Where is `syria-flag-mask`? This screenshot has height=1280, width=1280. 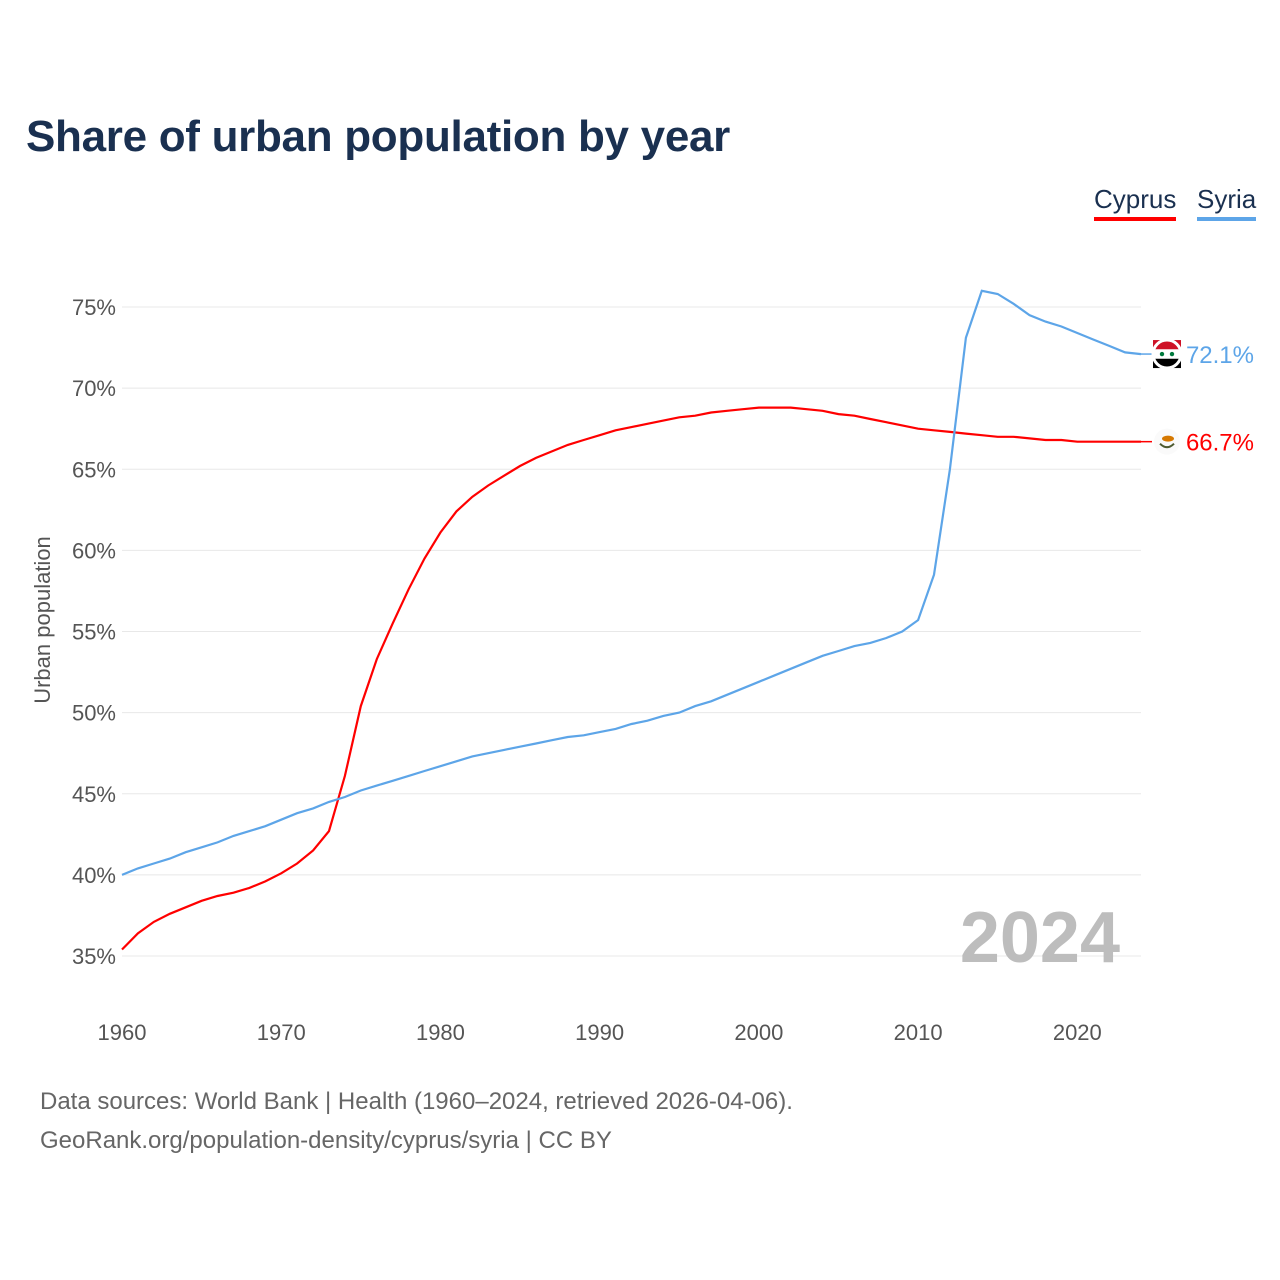 syria-flag-mask is located at coordinates (1167, 354).